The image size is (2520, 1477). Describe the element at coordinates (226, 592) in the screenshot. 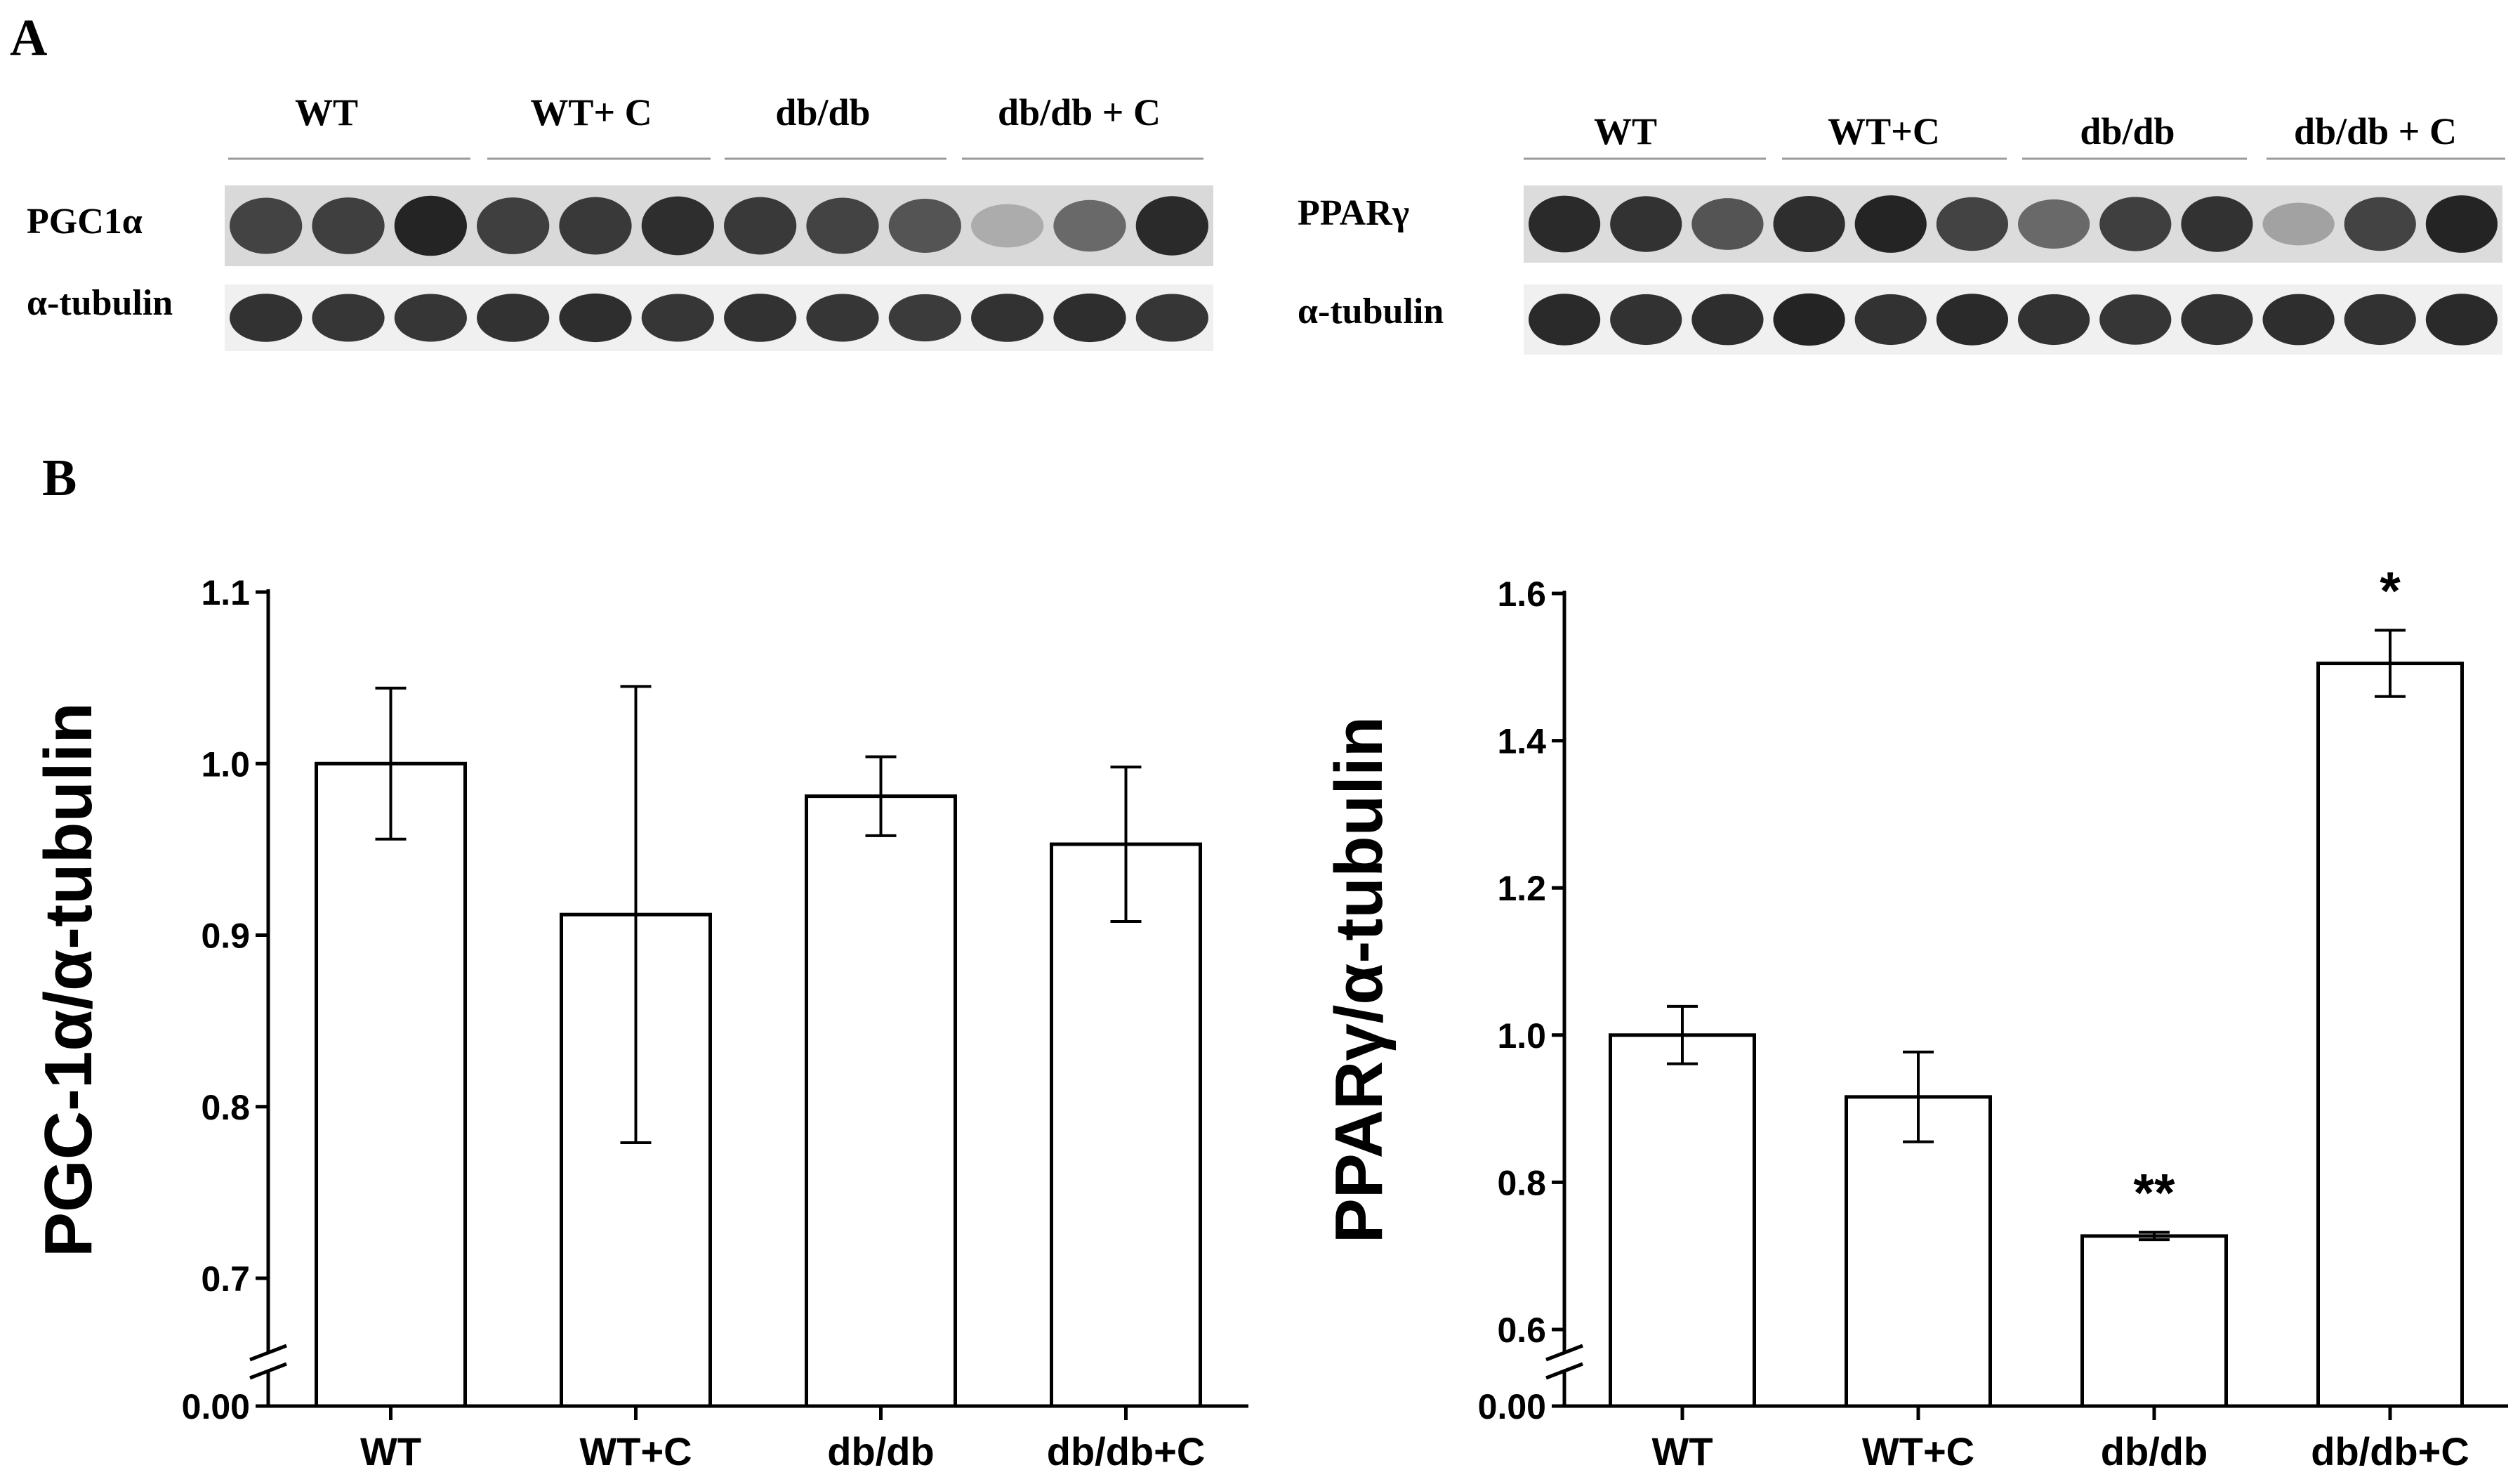

I see `y-tick-label: 1.1` at that location.